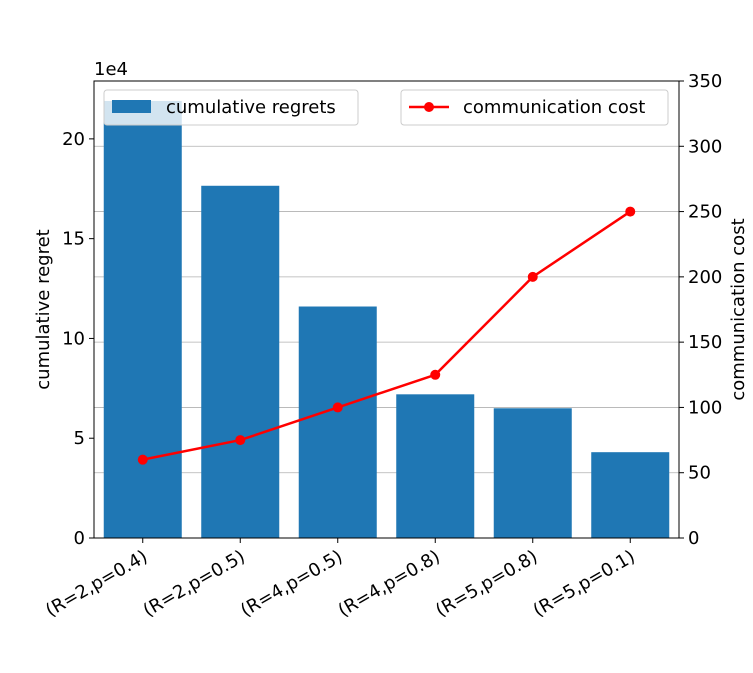  Describe the element at coordinates (700, 310) in the screenshot. I see `right-y-axis: 0 50 100 150 200 250 300 350` at that location.